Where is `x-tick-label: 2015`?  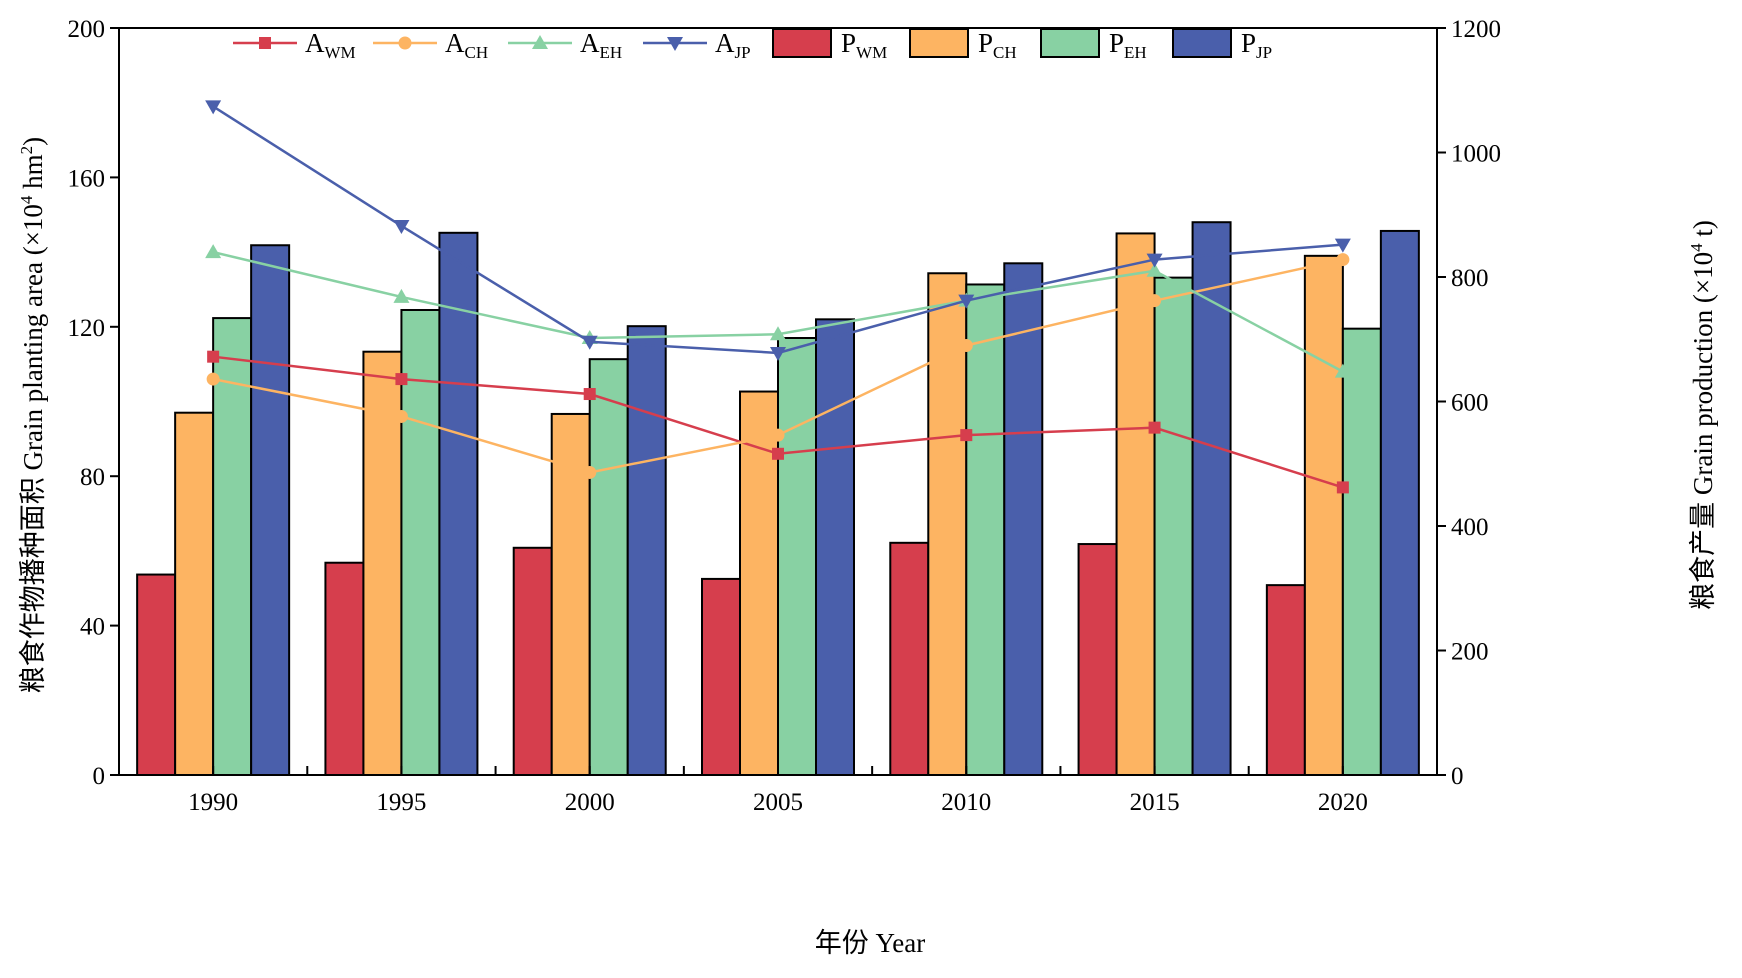 x-tick-label: 2015 is located at coordinates (1155, 802).